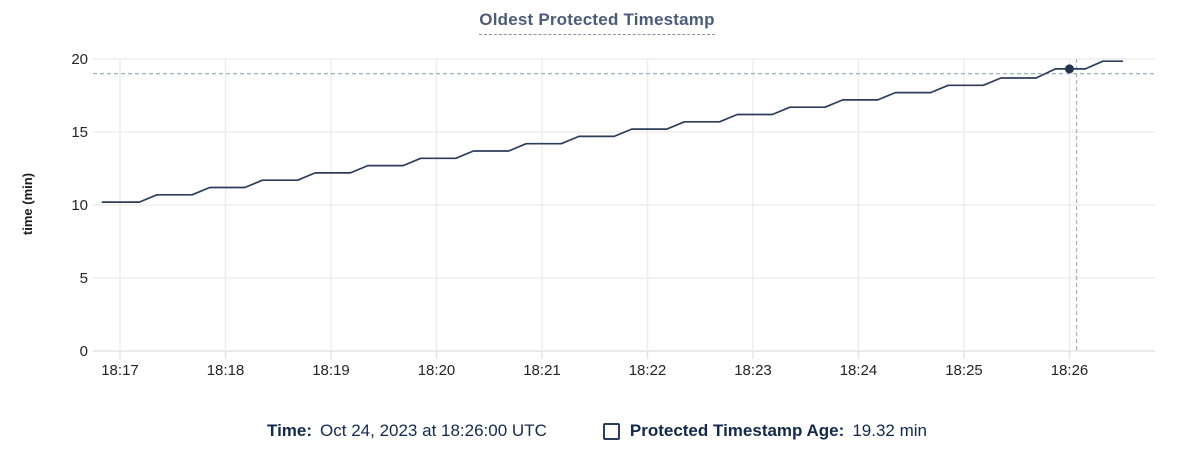 The width and height of the screenshot is (1194, 466). Describe the element at coordinates (226, 370) in the screenshot. I see `x-tick-label: 18:18` at that location.